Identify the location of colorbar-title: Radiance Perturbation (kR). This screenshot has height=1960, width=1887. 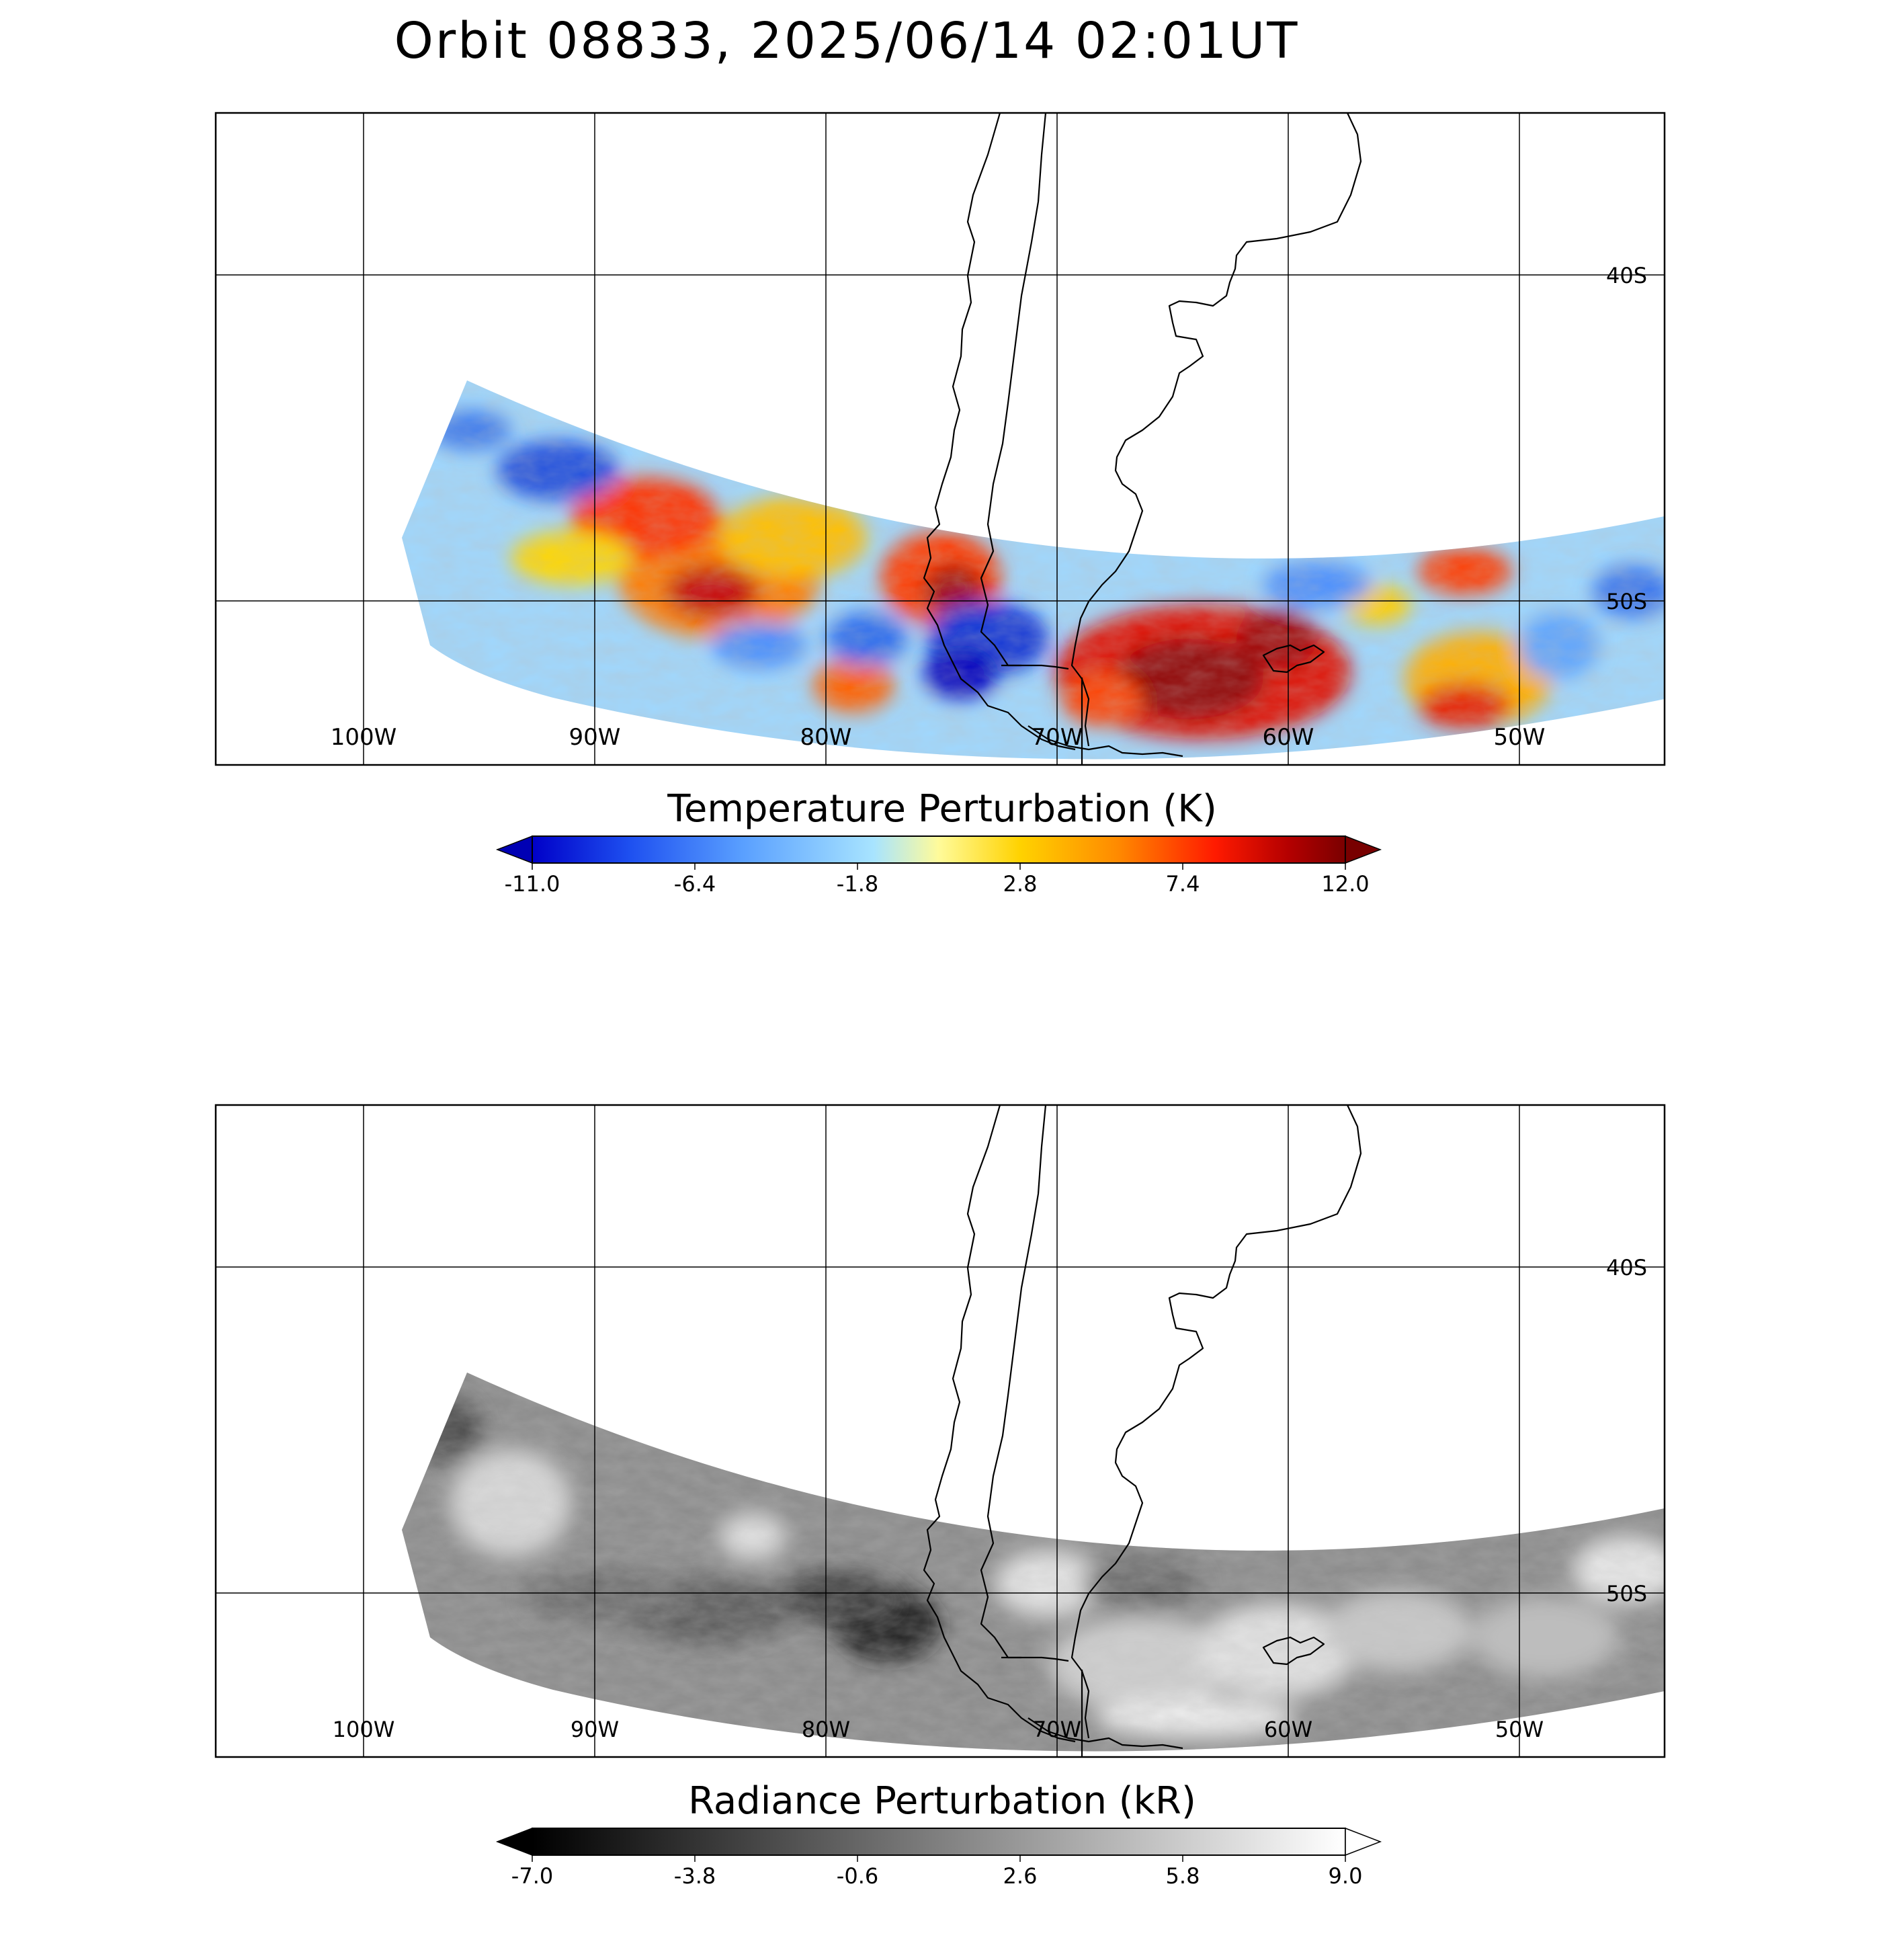
(942, 1801).